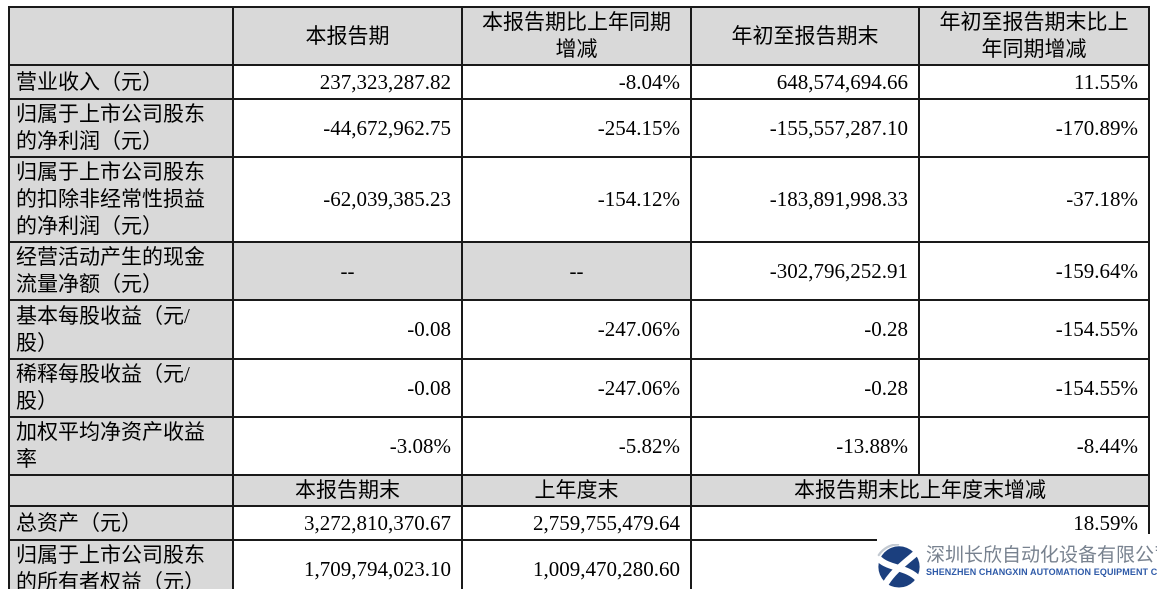 The width and height of the screenshot is (1157, 589). Describe the element at coordinates (576, 523) in the screenshot. I see `cell-value: 2,759,755,479.64` at that location.